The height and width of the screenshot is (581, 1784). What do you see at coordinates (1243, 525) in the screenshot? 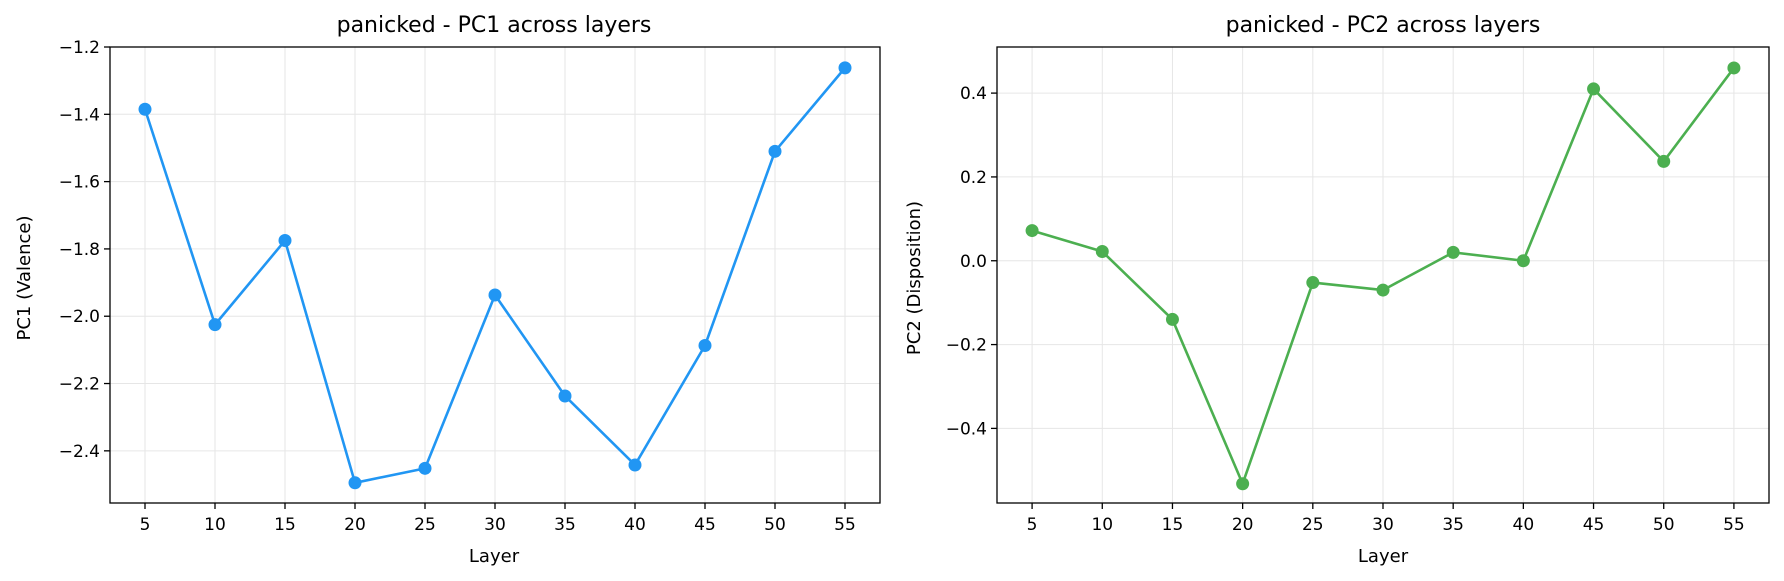
I see `pc2-x-tick-label: 20` at bounding box center [1243, 525].